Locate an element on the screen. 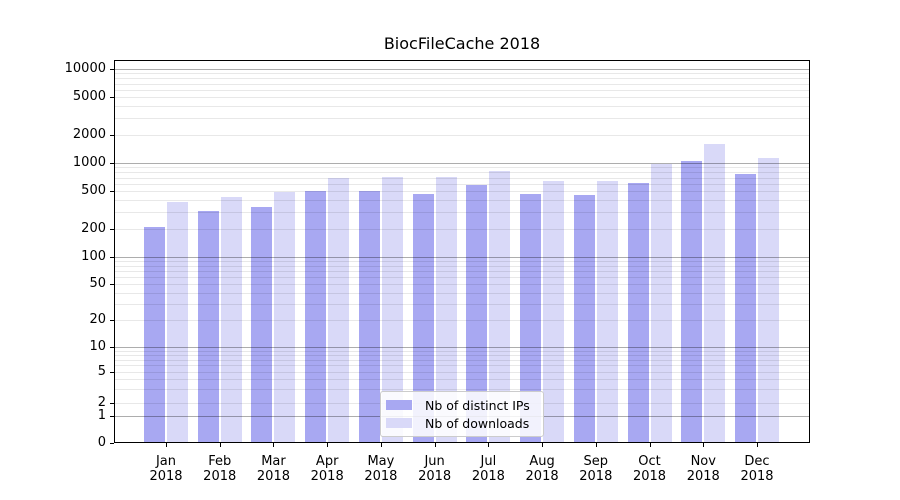  legend-row: Nb of downloads is located at coordinates (460, 423).